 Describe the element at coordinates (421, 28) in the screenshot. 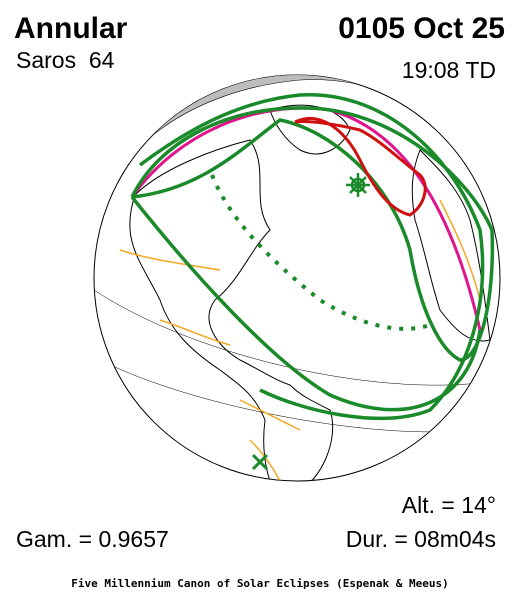

I see `eclipse-date: 0105 Oct 25` at that location.